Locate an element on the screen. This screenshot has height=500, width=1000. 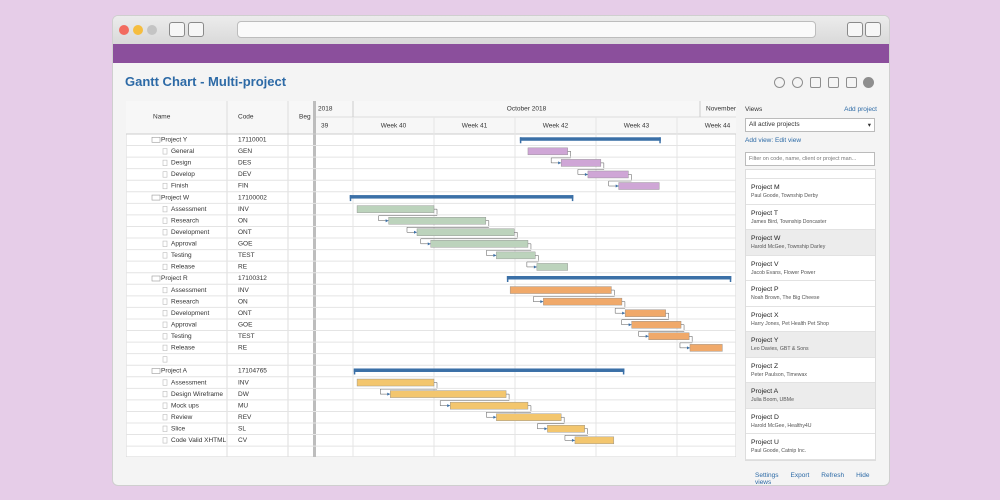
minimize-button is located at coordinates (138, 30).